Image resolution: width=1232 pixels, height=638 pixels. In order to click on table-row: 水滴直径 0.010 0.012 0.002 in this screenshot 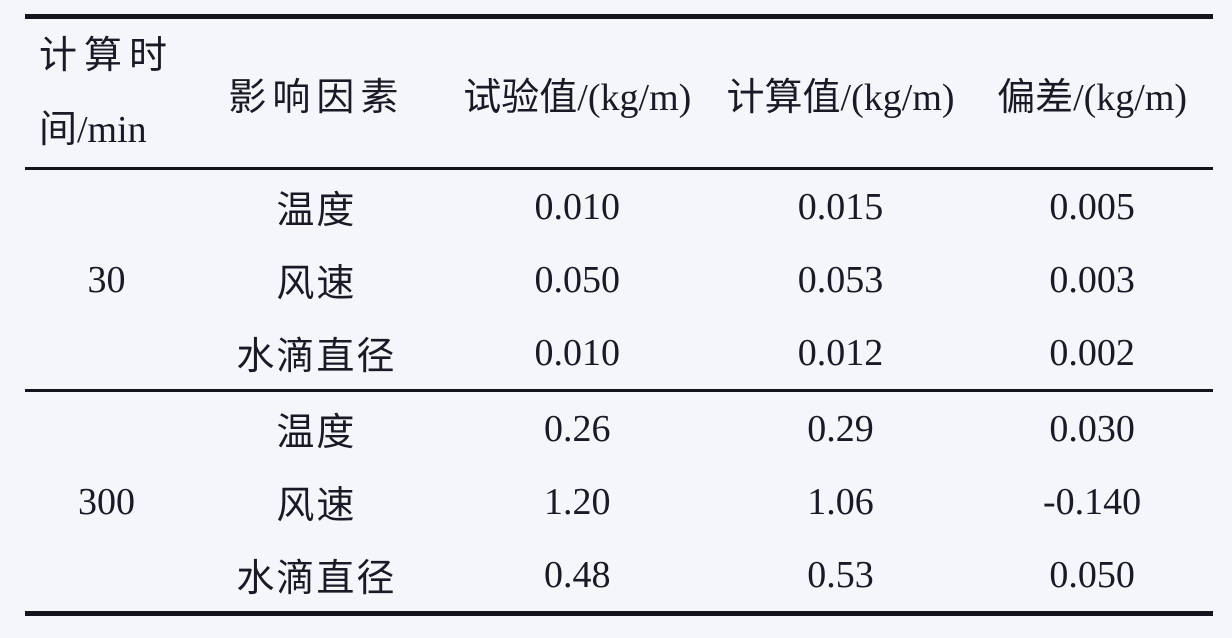, I will do `click(619, 353)`.